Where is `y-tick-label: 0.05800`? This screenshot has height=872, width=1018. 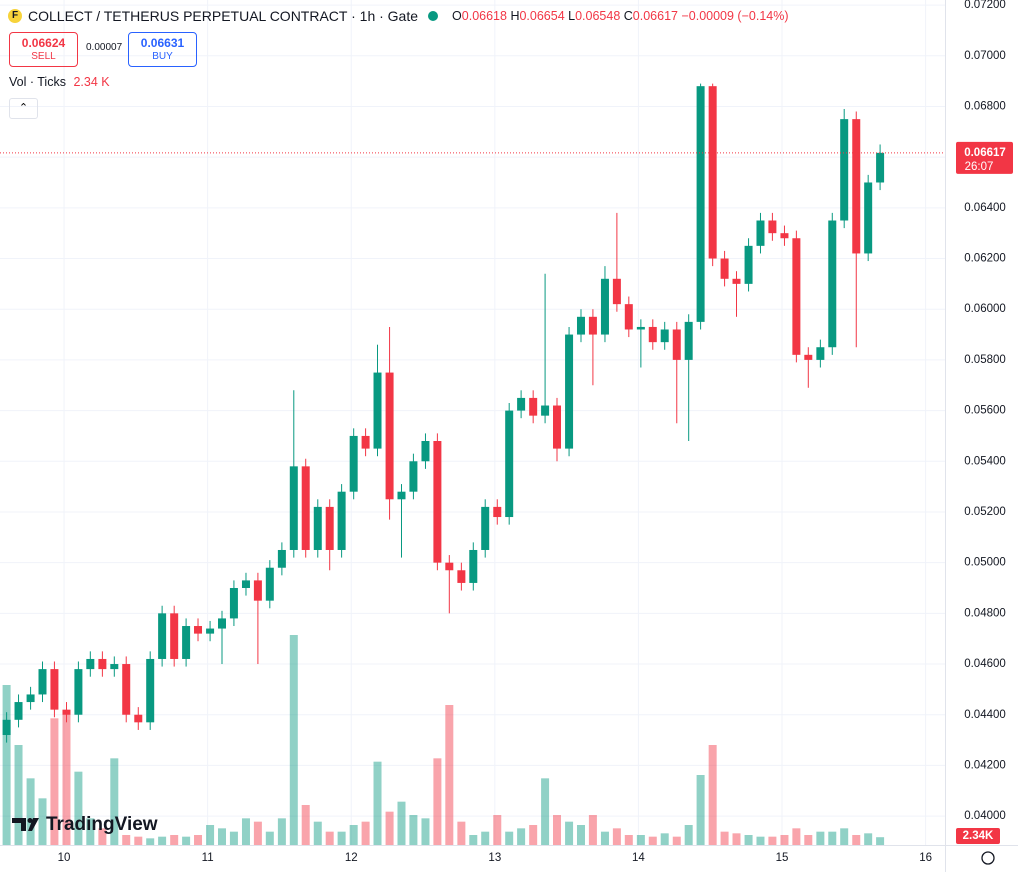 y-tick-label: 0.05800 is located at coordinates (985, 360).